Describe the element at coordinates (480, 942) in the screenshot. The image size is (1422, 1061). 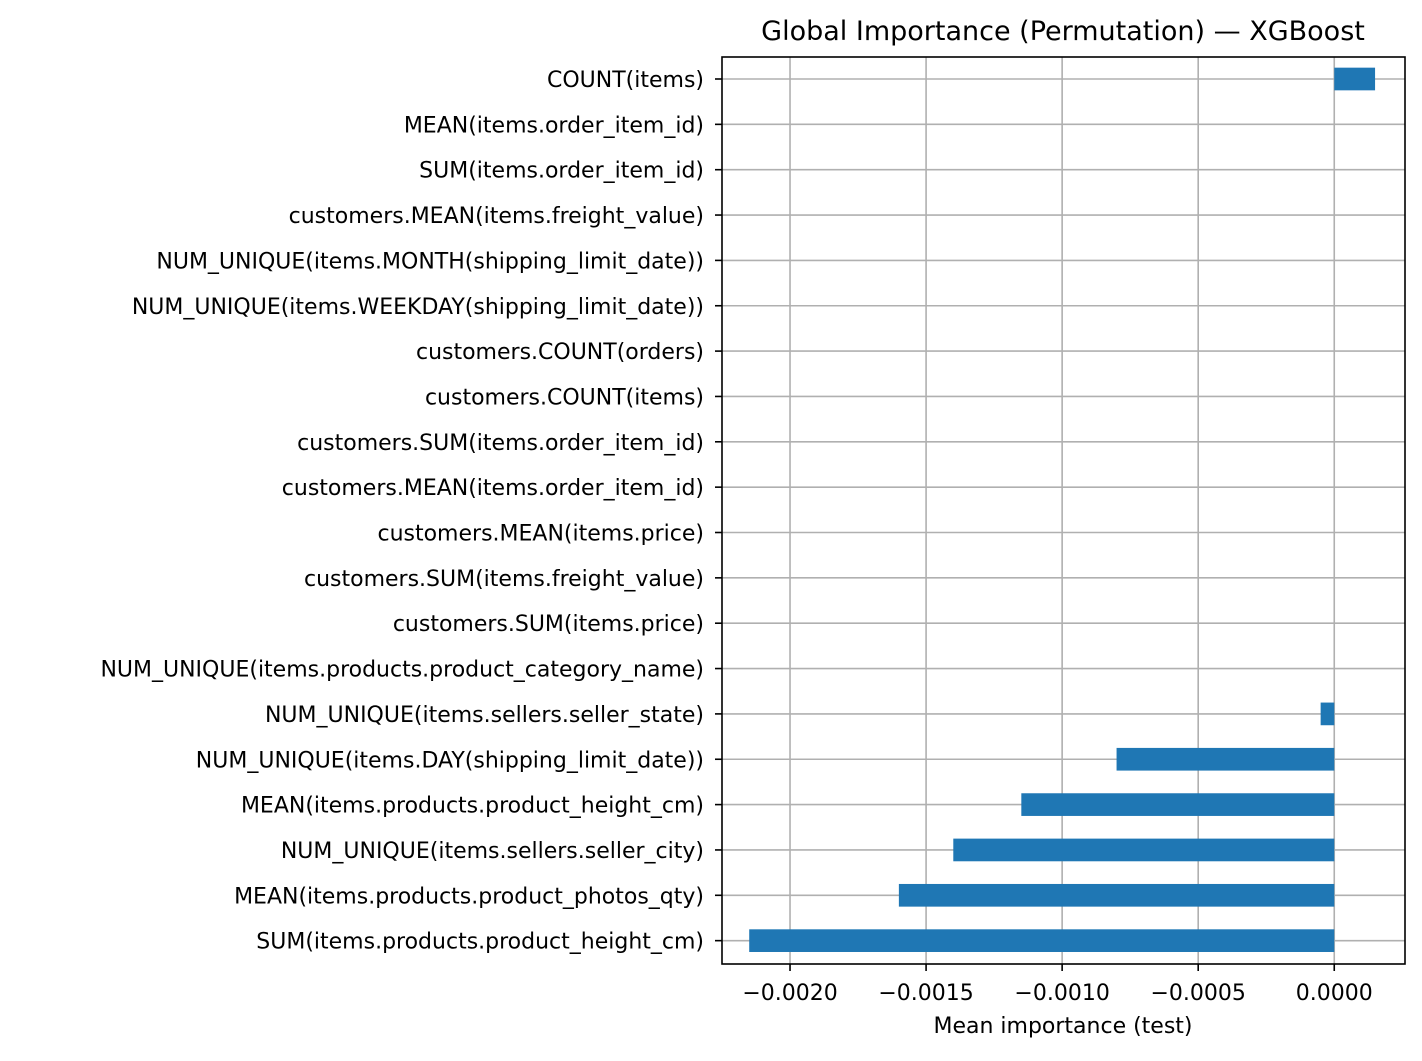
I see `y-tick-label: SUM(items.products.product_height_cm)` at that location.